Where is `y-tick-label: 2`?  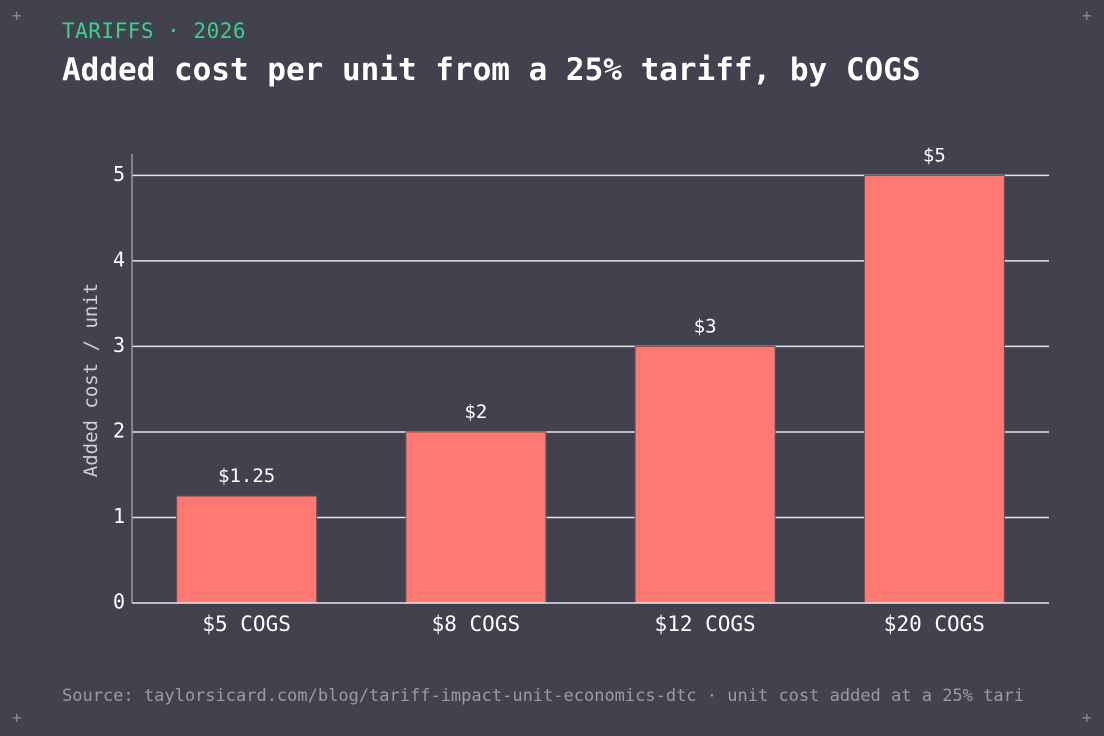 y-tick-label: 2 is located at coordinates (119, 430).